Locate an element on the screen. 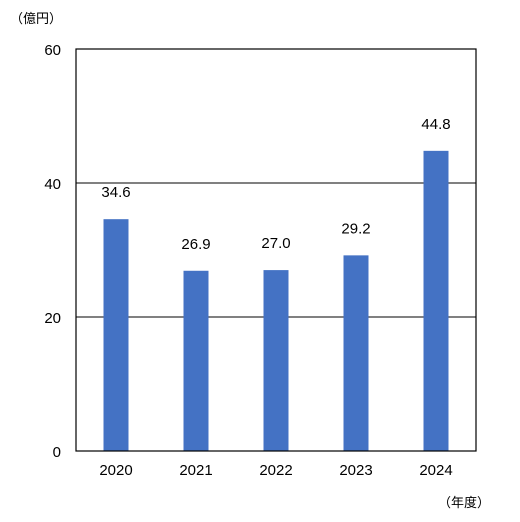 This screenshot has height=522, width=520. x-tick-label: 2020 is located at coordinates (115, 470).